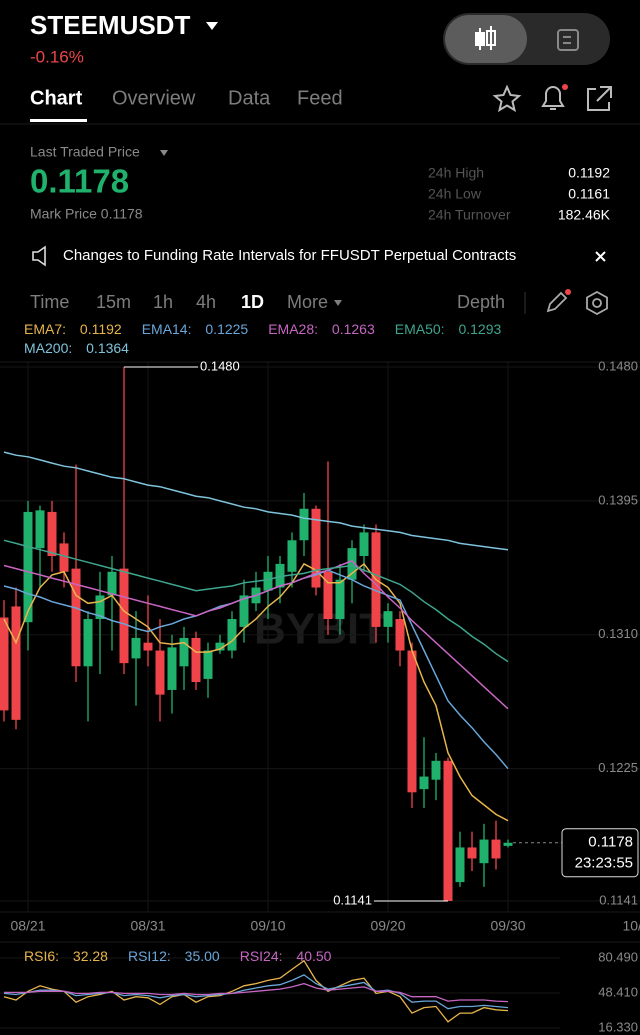  Describe the element at coordinates (455, 194) in the screenshot. I see `stat-label: 24h Low` at that location.